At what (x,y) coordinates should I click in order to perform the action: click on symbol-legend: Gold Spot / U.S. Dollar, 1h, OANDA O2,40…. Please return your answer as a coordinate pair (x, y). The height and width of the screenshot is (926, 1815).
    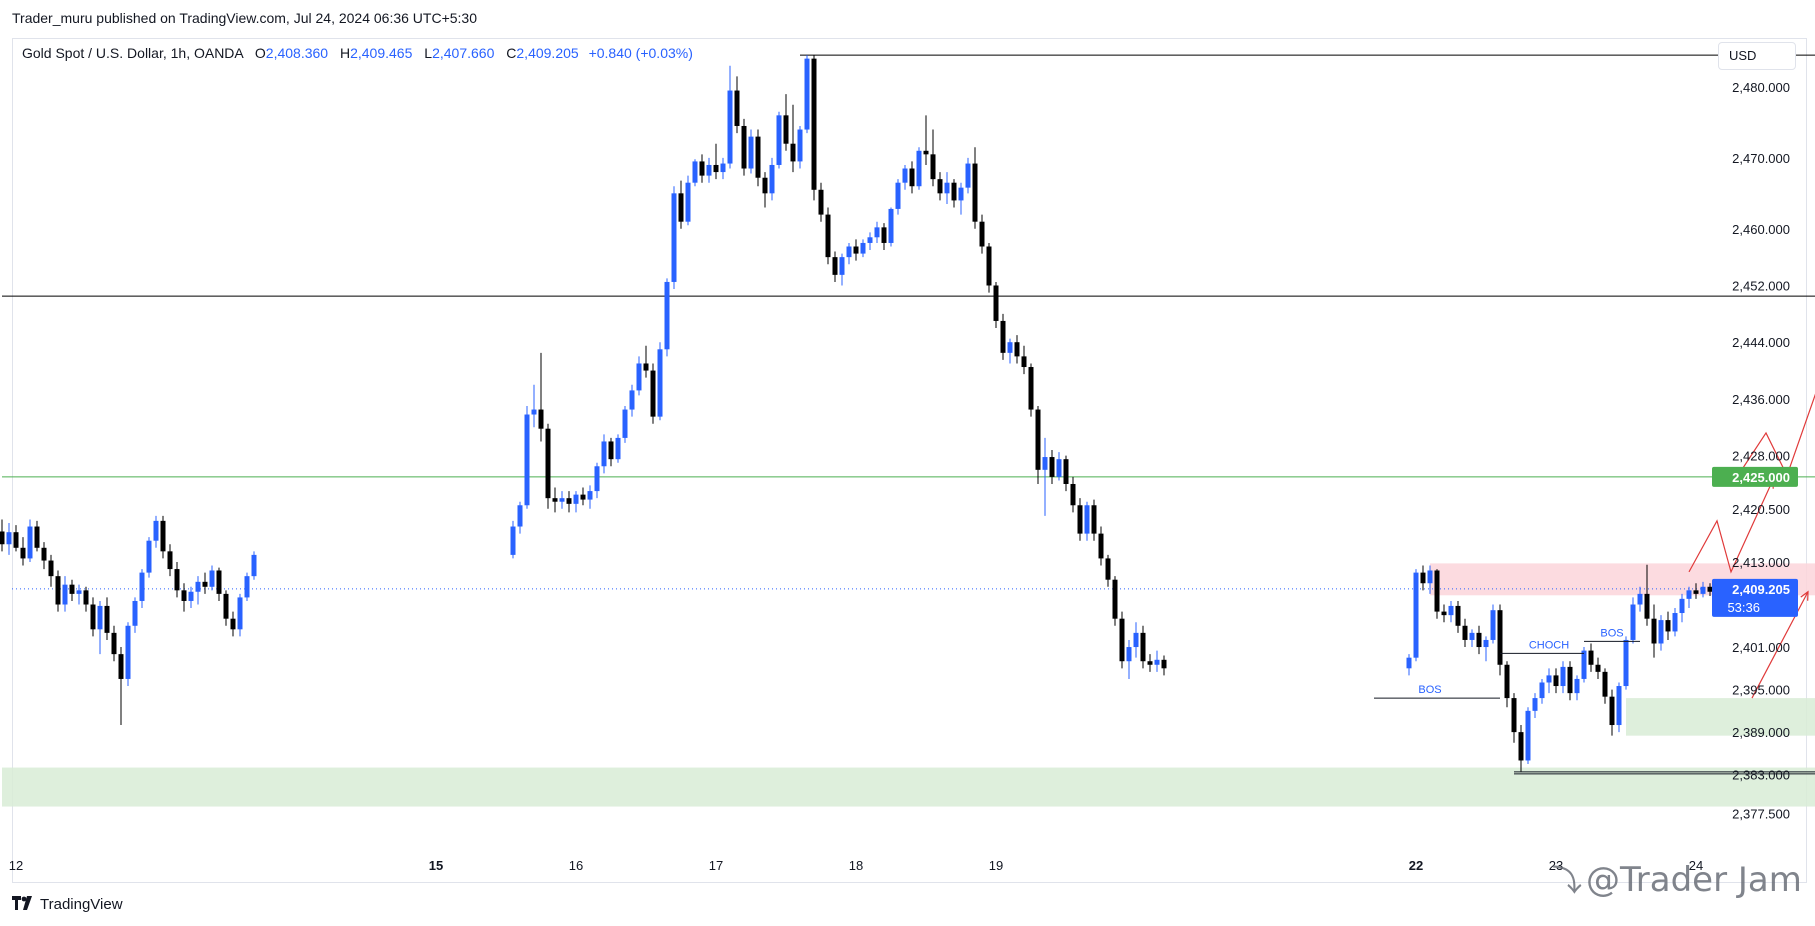
    Looking at the image, I should click on (357, 53).